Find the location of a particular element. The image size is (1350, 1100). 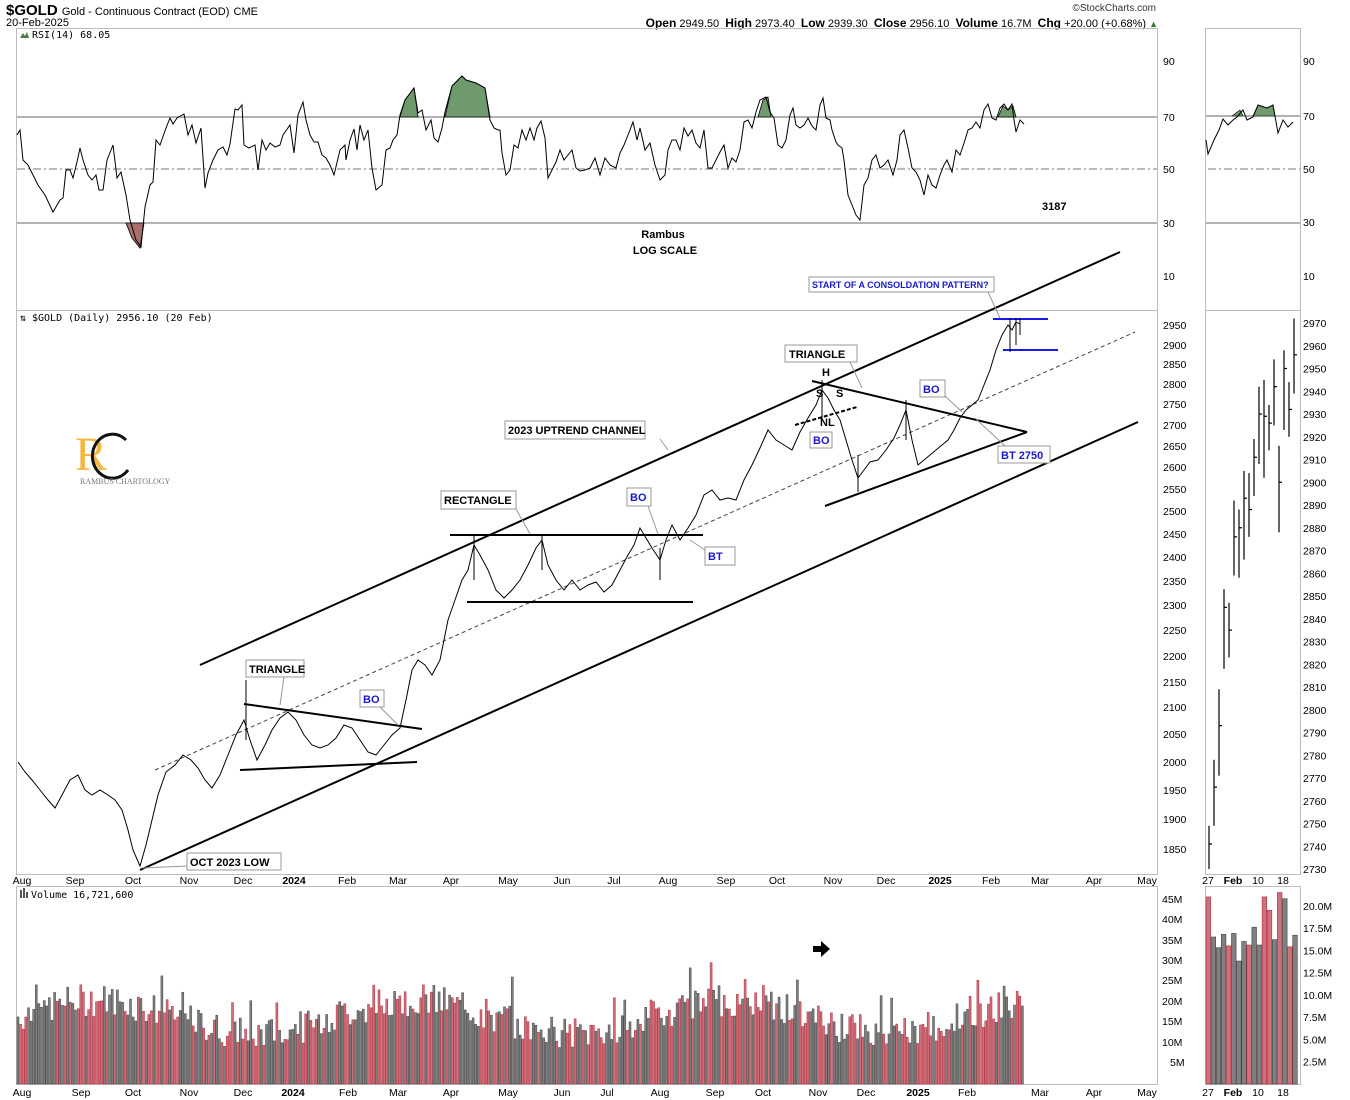

svg-text: 2870 is located at coordinates (1315, 552).